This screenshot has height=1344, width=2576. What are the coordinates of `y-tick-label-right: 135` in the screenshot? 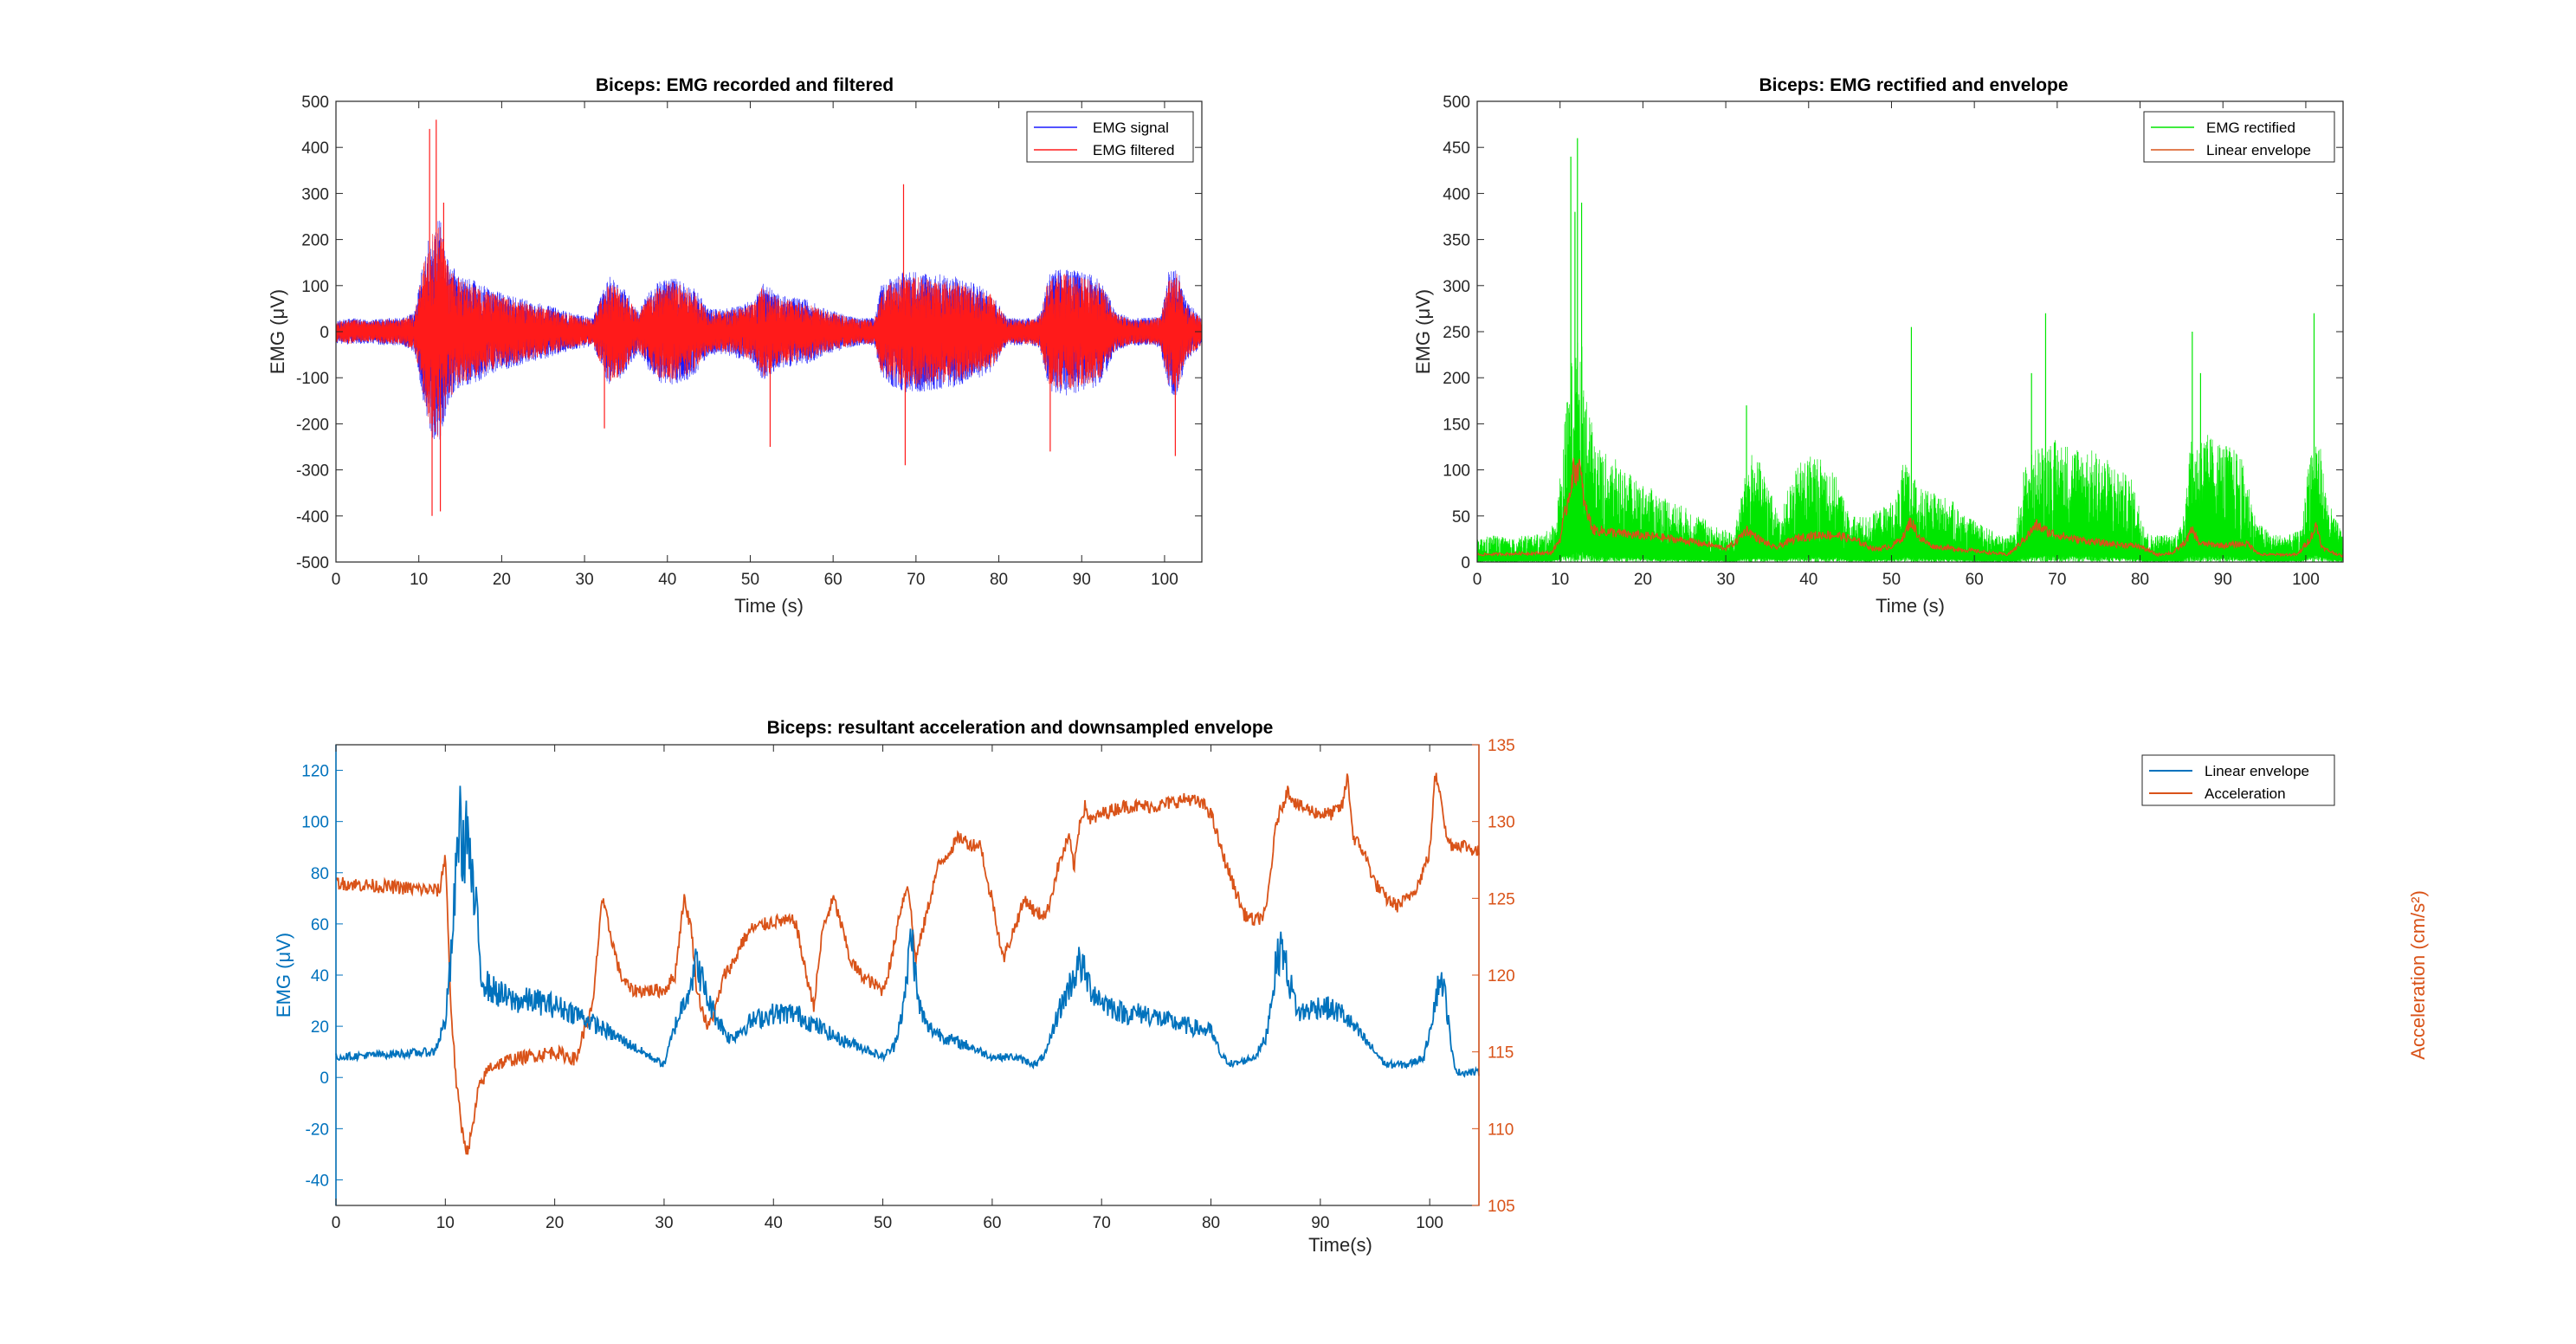 It's located at (1501, 746).